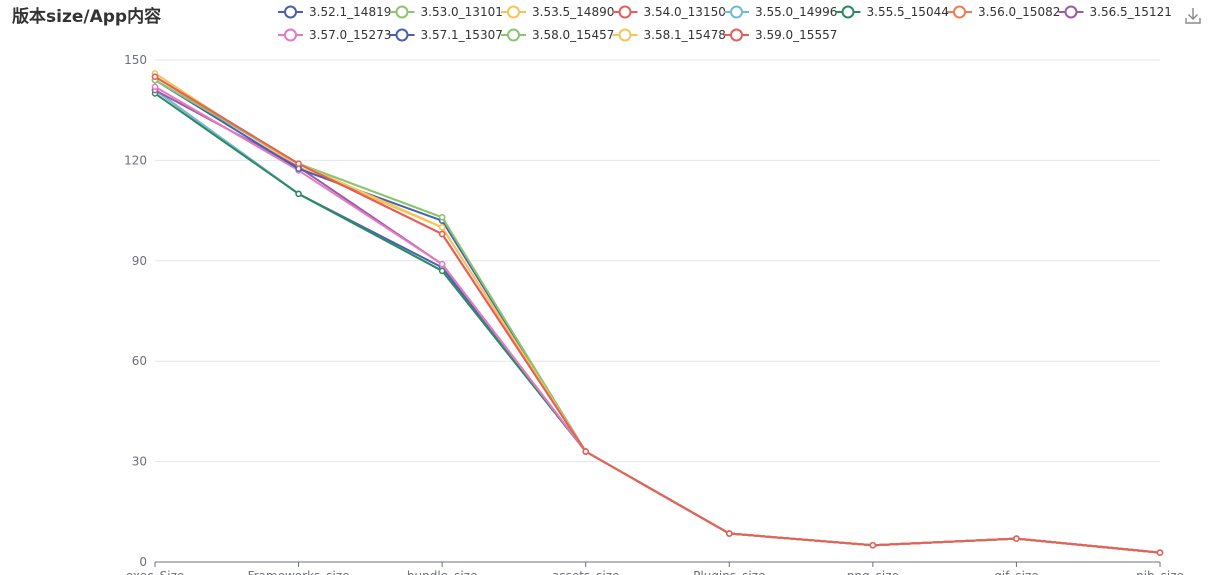 This screenshot has height=575, width=1210. I want to click on chart-title: 版本size/App内容, so click(87, 17).